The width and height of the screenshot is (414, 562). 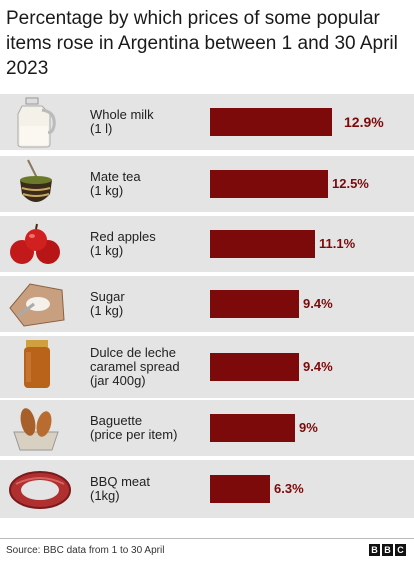 I want to click on footer-divider, so click(x=207, y=538).